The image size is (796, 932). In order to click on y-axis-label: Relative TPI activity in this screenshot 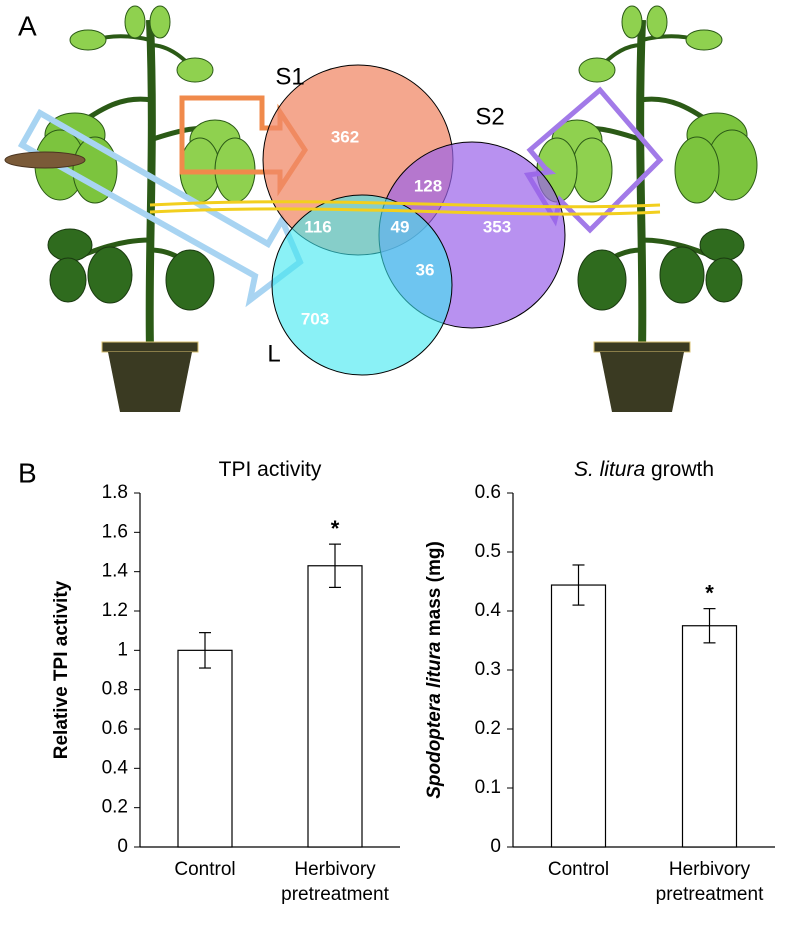, I will do `click(61, 669)`.